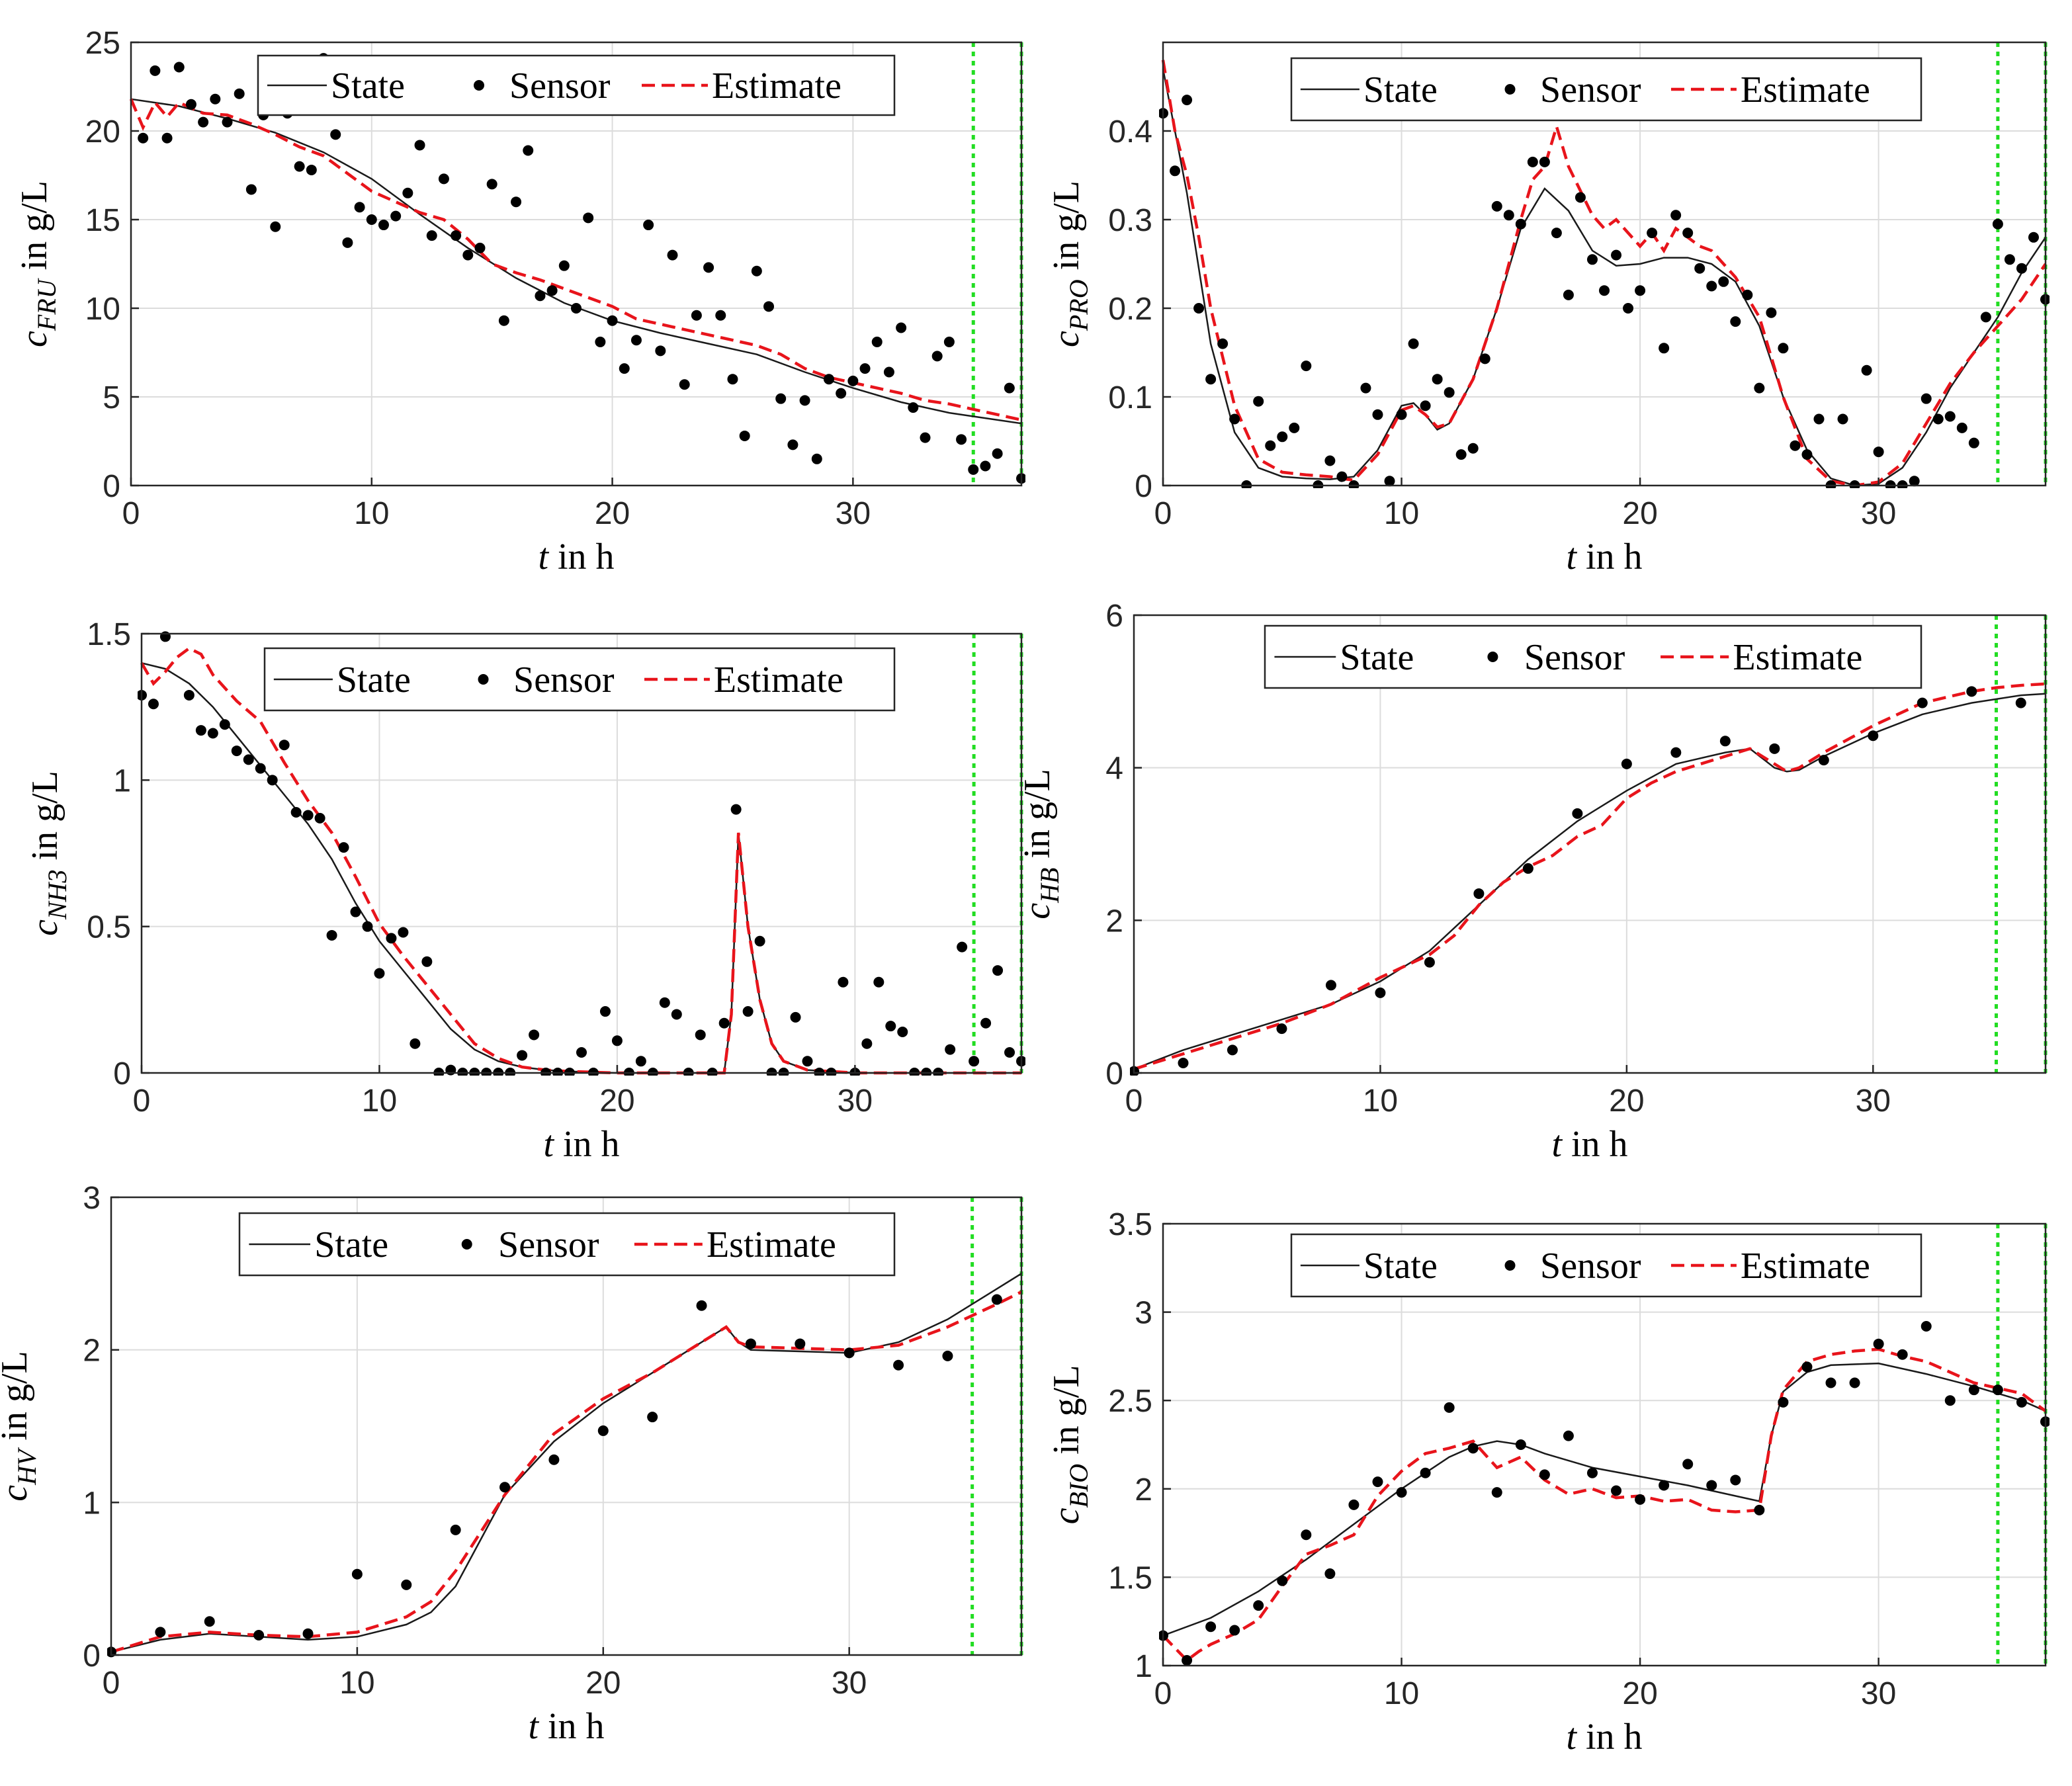  Describe the element at coordinates (1049, 886) in the screenshot. I see `y-axis-subscript: HB` at that location.